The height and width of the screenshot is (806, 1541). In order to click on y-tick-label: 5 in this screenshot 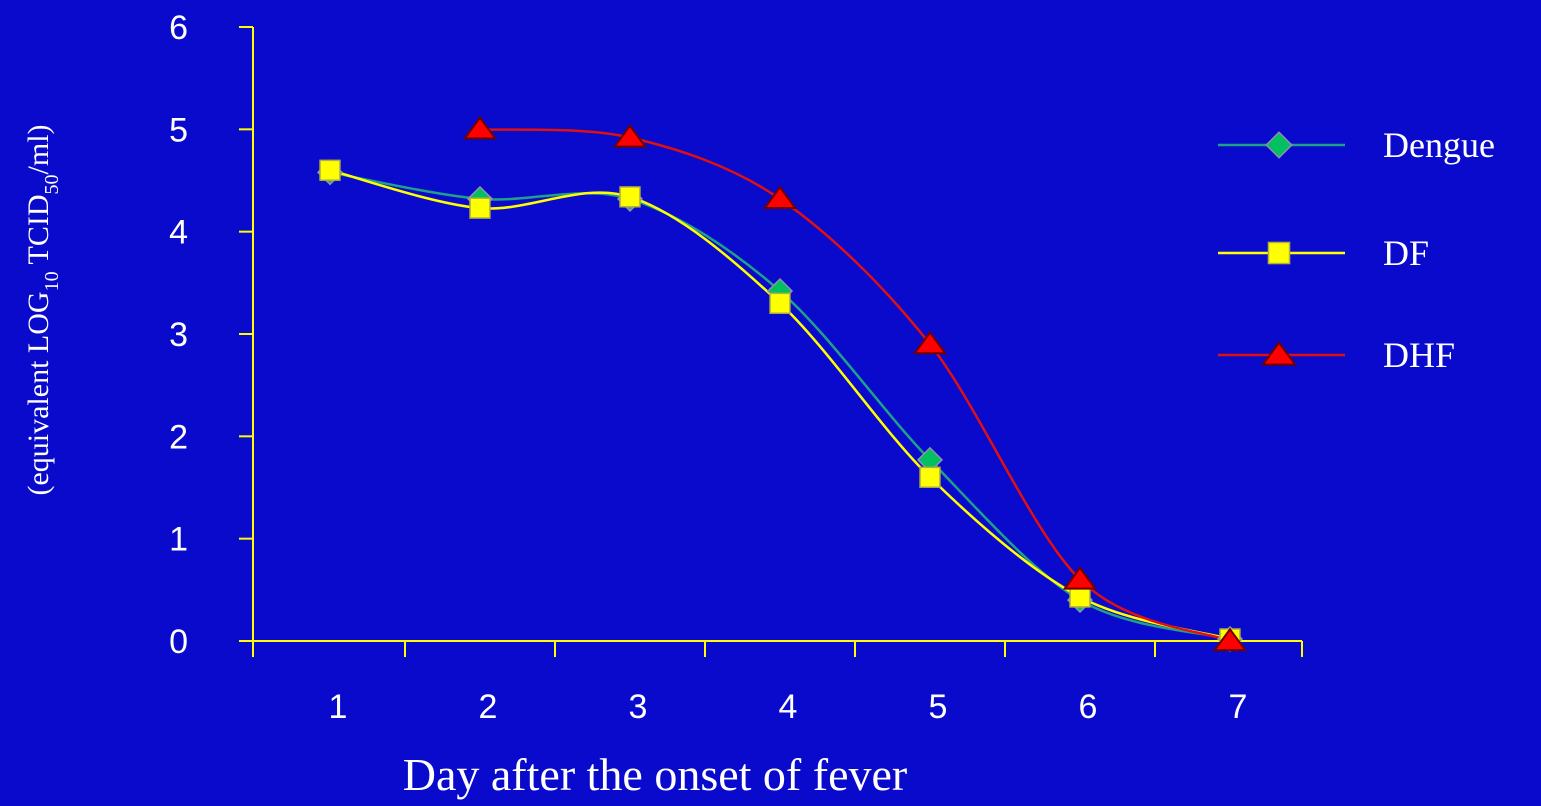, I will do `click(178, 130)`.